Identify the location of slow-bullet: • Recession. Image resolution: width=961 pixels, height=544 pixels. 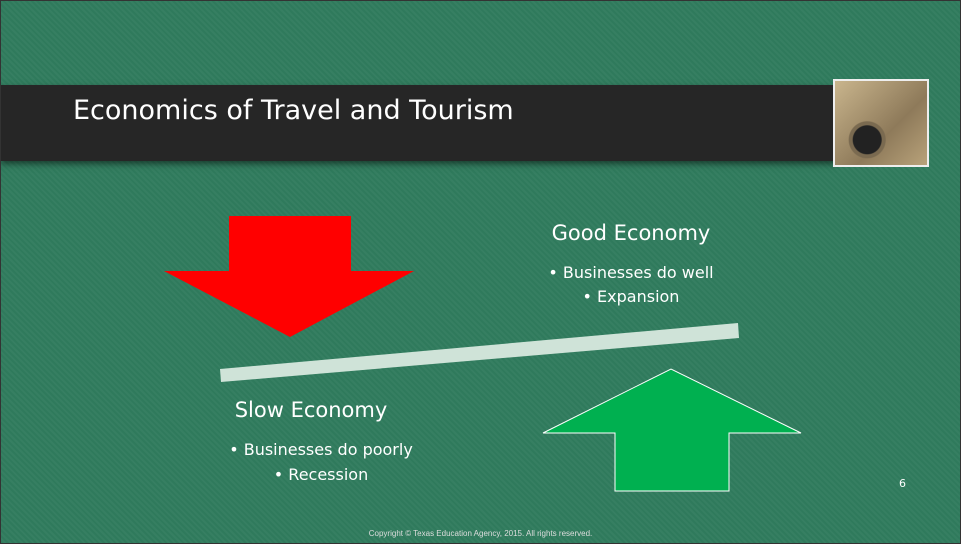
(321, 474).